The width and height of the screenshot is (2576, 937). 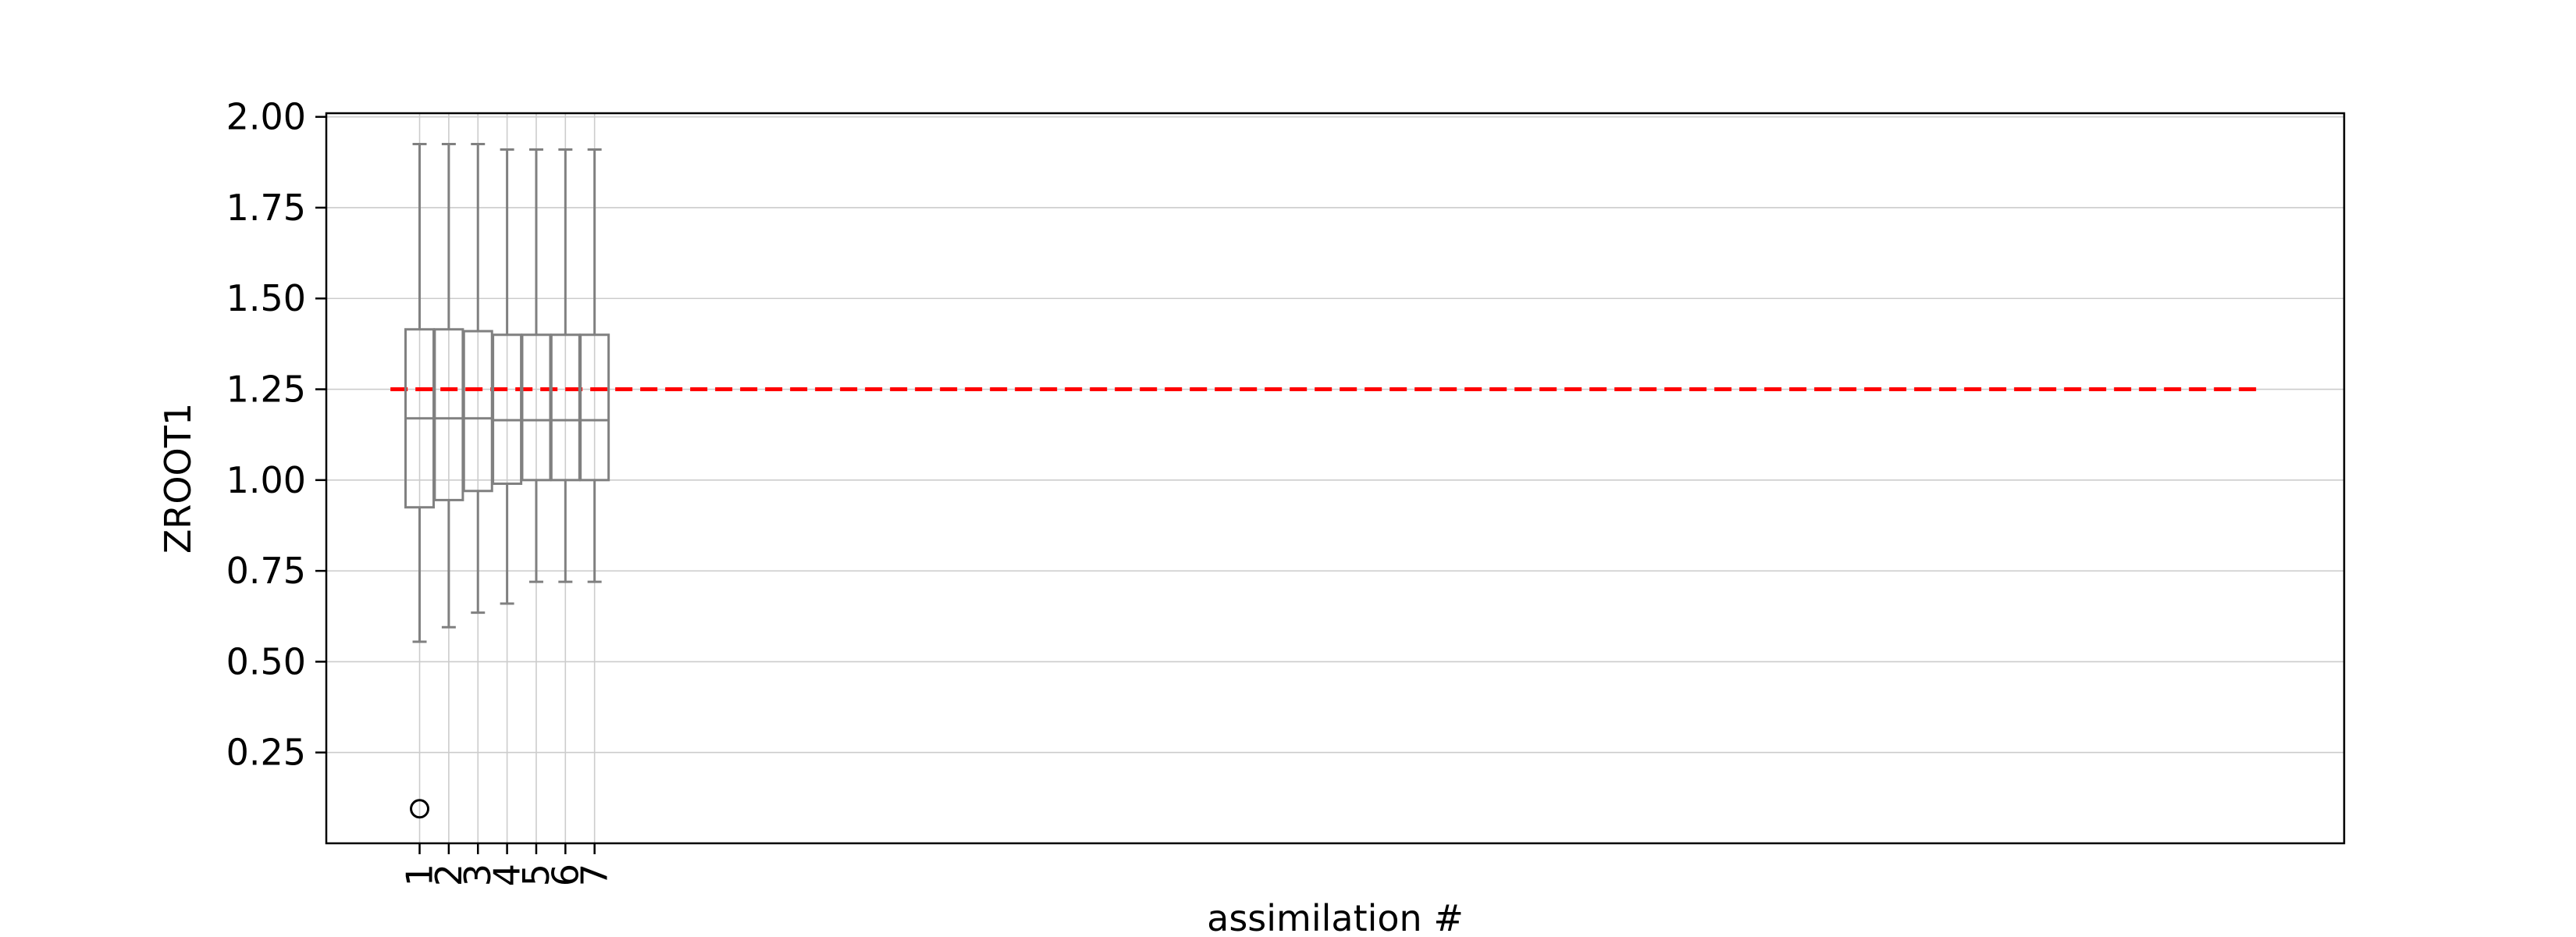 What do you see at coordinates (449, 875) in the screenshot?
I see `x-tick-label: 2` at bounding box center [449, 875].